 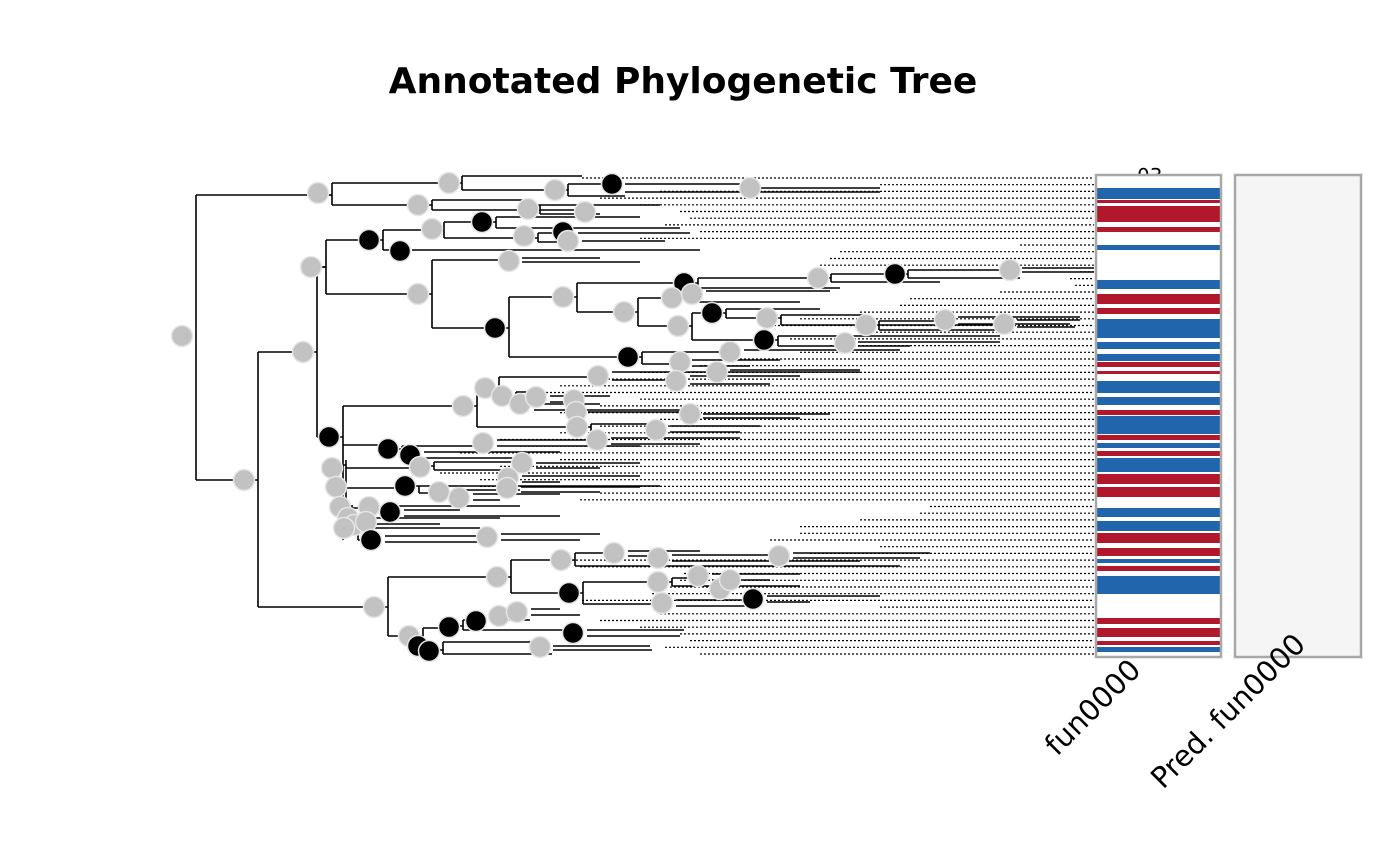 I want to click on observed-panel-frame, so click(x=1158, y=416).